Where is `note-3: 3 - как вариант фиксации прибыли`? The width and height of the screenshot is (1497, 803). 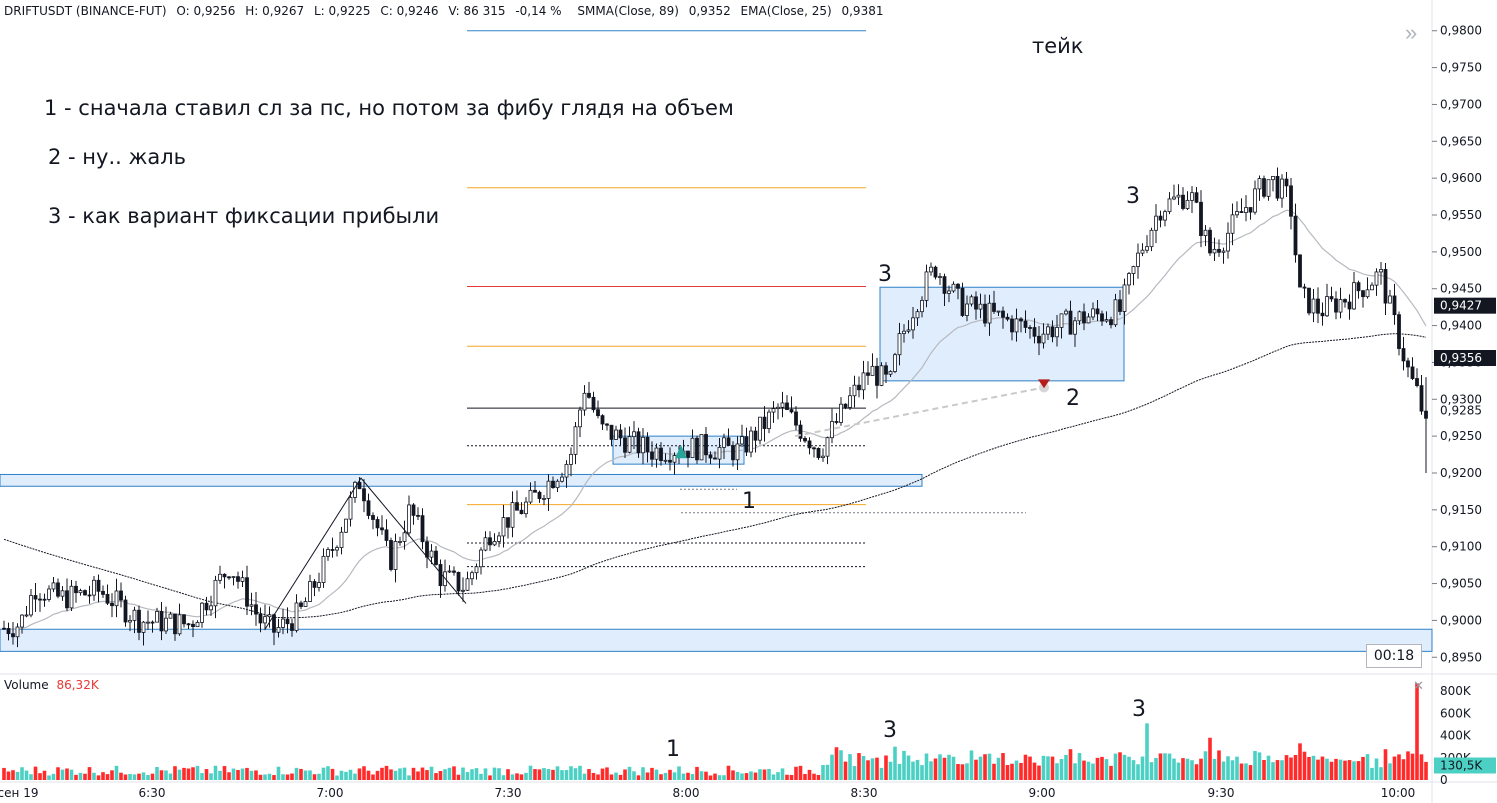 note-3: 3 - как вариант фиксации прибыли is located at coordinates (244, 216).